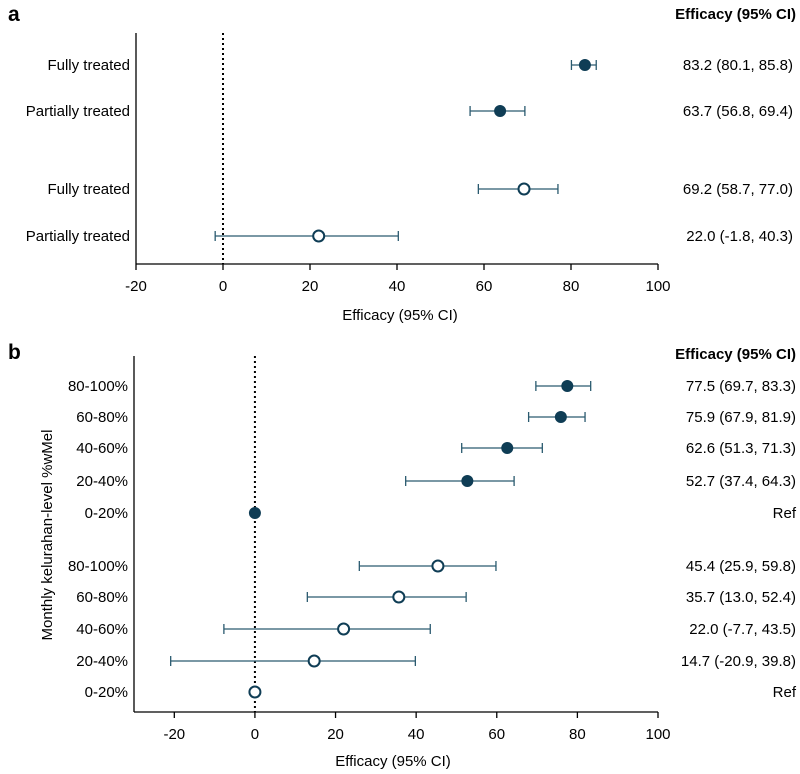  I want to click on forest-row: 20-40% 14.7 (-20.9, 39.8), so click(436, 661).